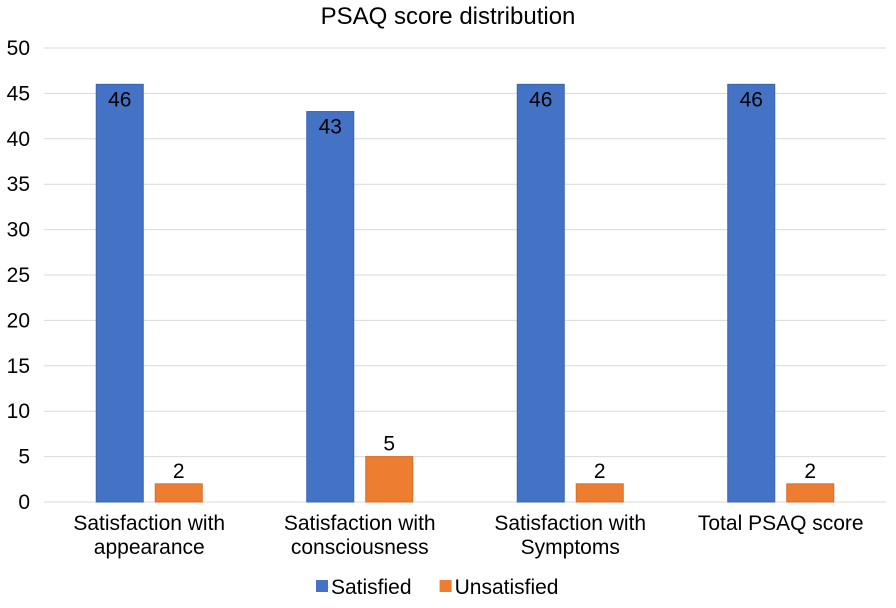  What do you see at coordinates (18, 411) in the screenshot?
I see `y-tick-label: 10` at bounding box center [18, 411].